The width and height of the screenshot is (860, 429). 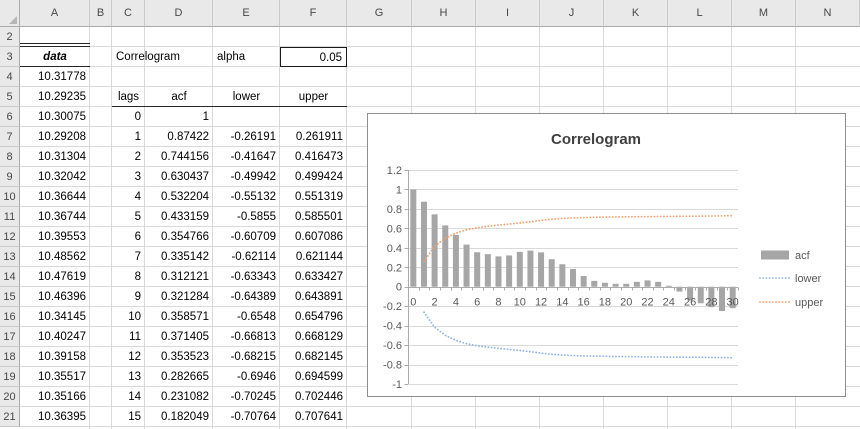 I want to click on row-header-2: 2, so click(x=10, y=37).